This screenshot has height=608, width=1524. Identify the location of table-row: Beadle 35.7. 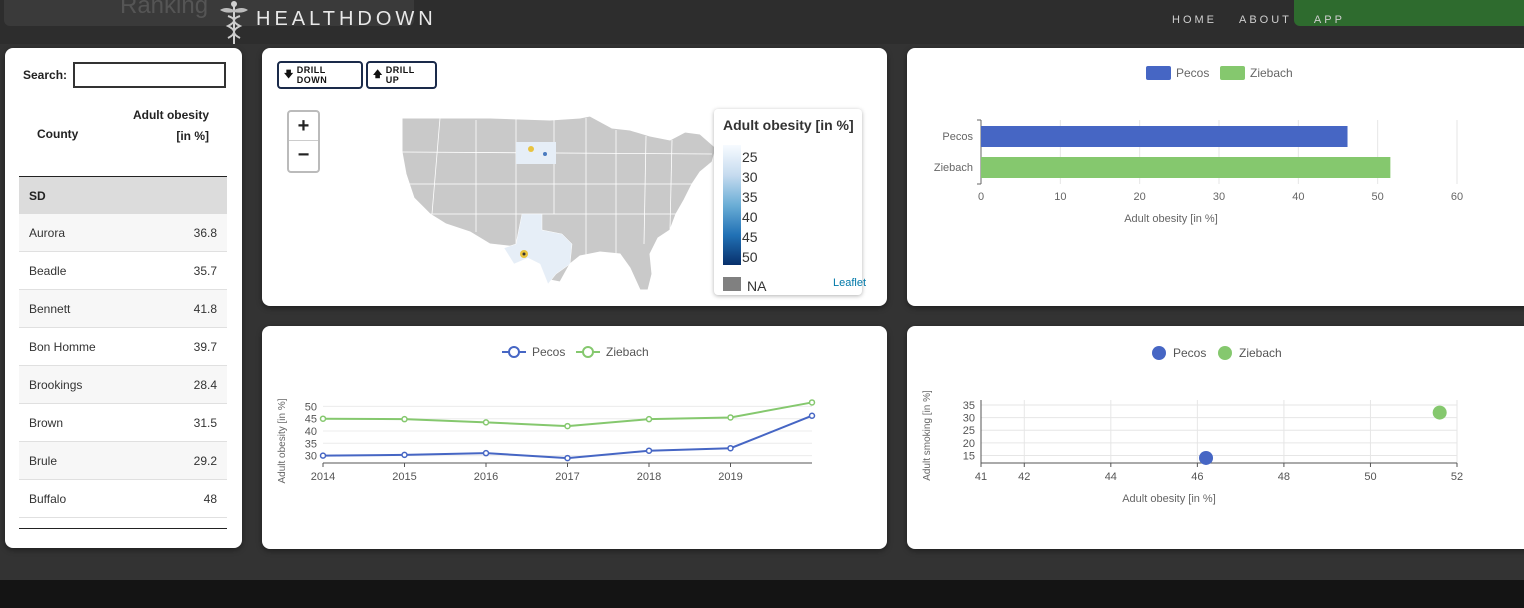
(123, 271).